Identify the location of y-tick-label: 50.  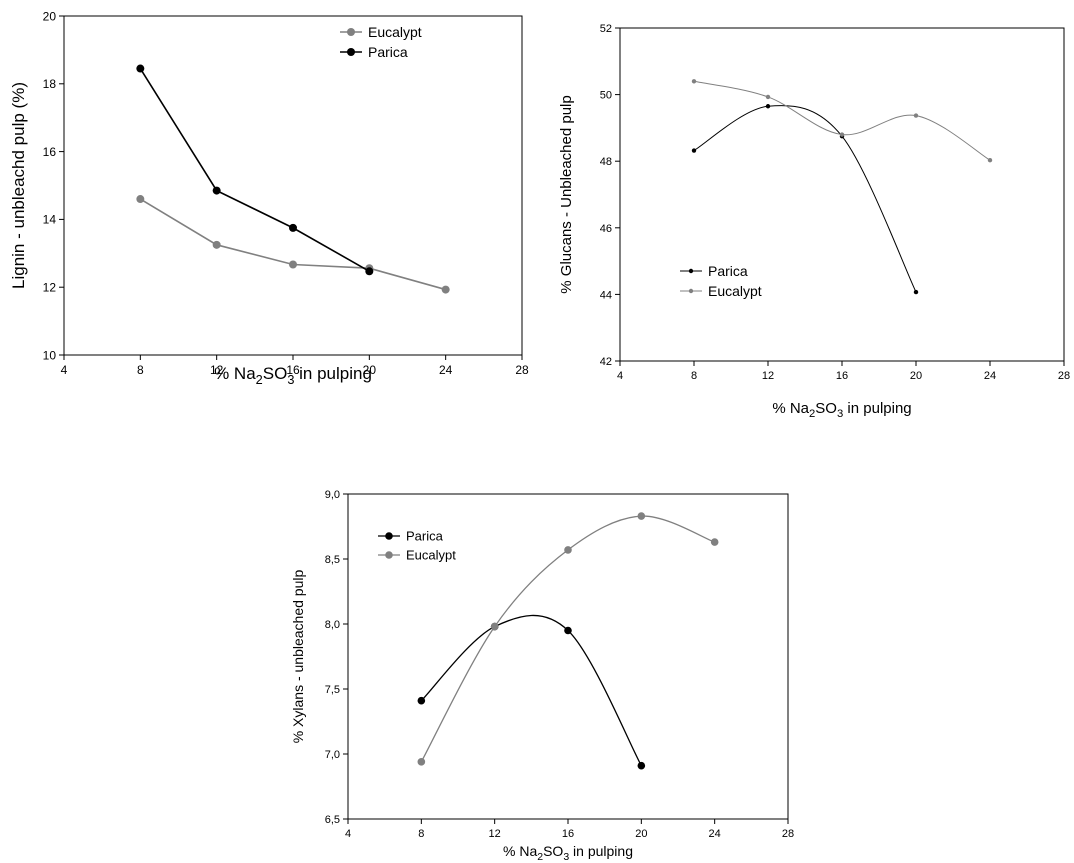
(606, 96).